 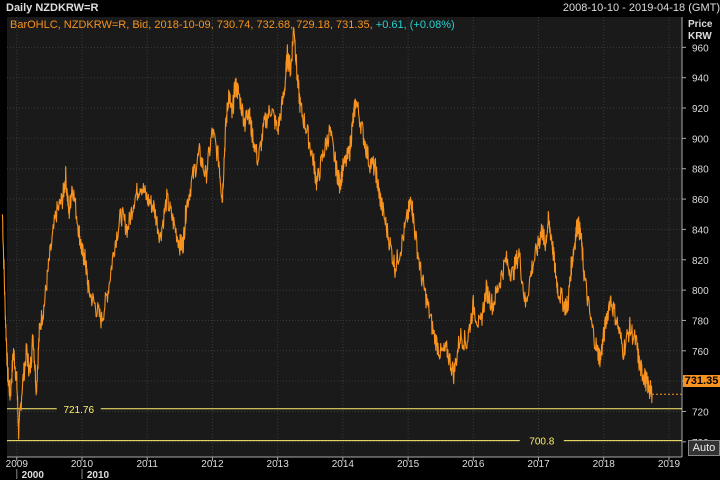 I want to click on y-tick-label: 860, so click(x=700, y=200).